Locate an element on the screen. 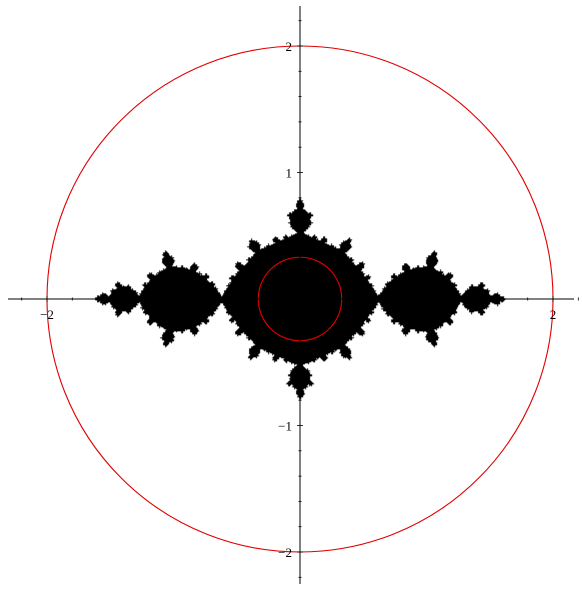 This screenshot has width=582, height=590. x-tick-label: 2 is located at coordinates (553, 314).